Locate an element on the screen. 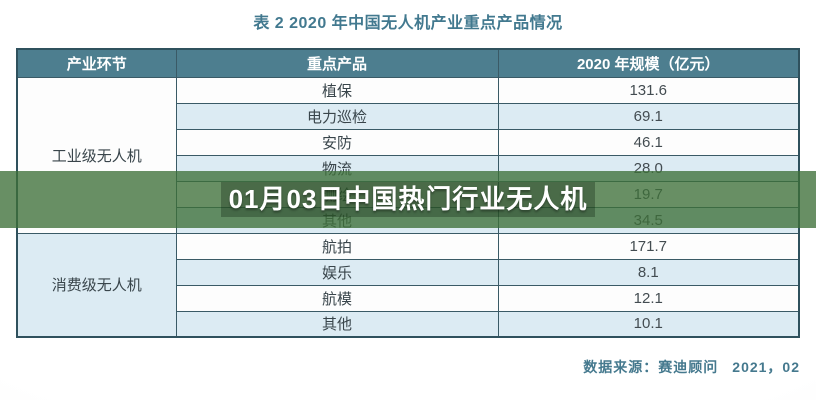 Image resolution: width=816 pixels, height=400 pixels. headline-text: 01月03日中国热门行业无人机 is located at coordinates (408, 199).